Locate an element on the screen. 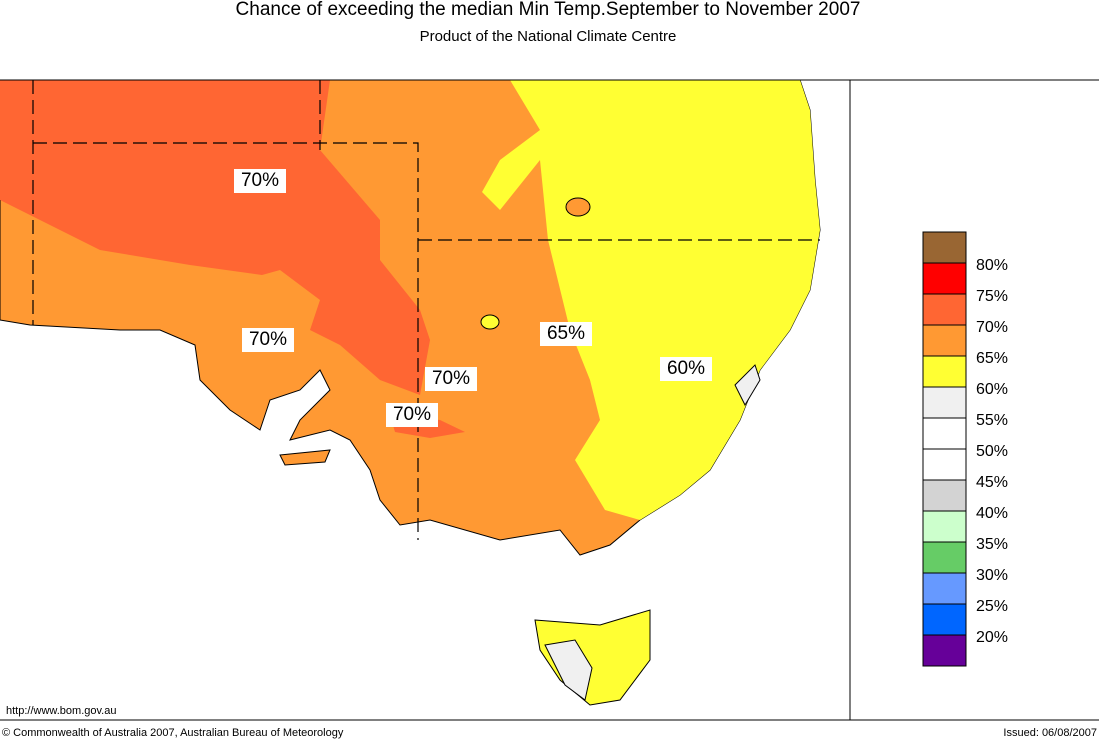 This screenshot has height=740, width=1099. legend-label: 20% is located at coordinates (992, 637).